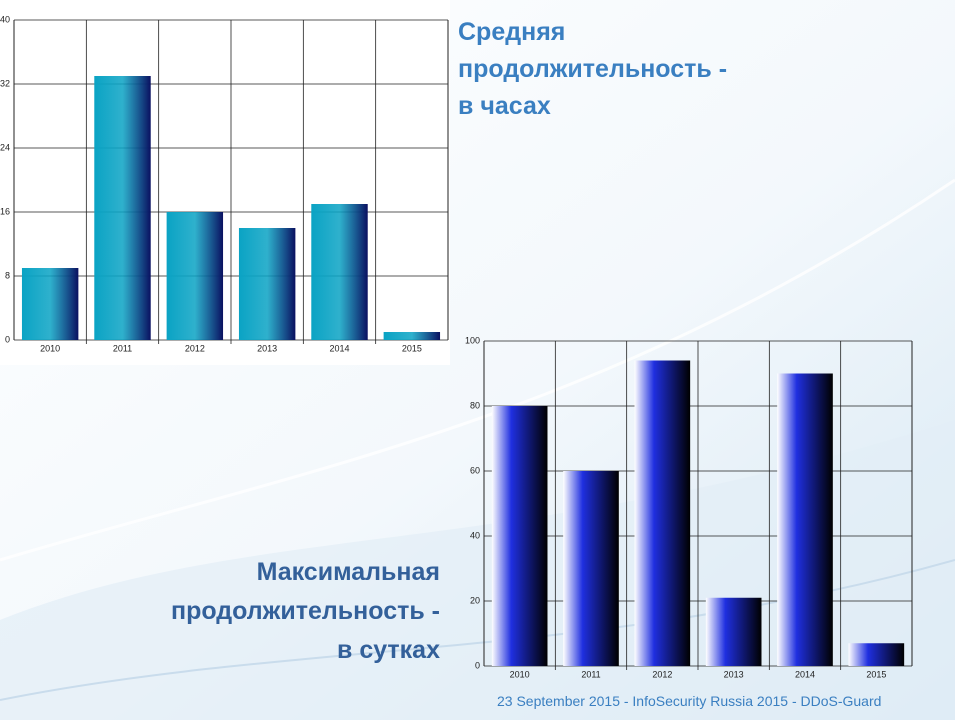 The height and width of the screenshot is (720, 955). What do you see at coordinates (5, 147) in the screenshot?
I see `y-tick-label: 24` at bounding box center [5, 147].